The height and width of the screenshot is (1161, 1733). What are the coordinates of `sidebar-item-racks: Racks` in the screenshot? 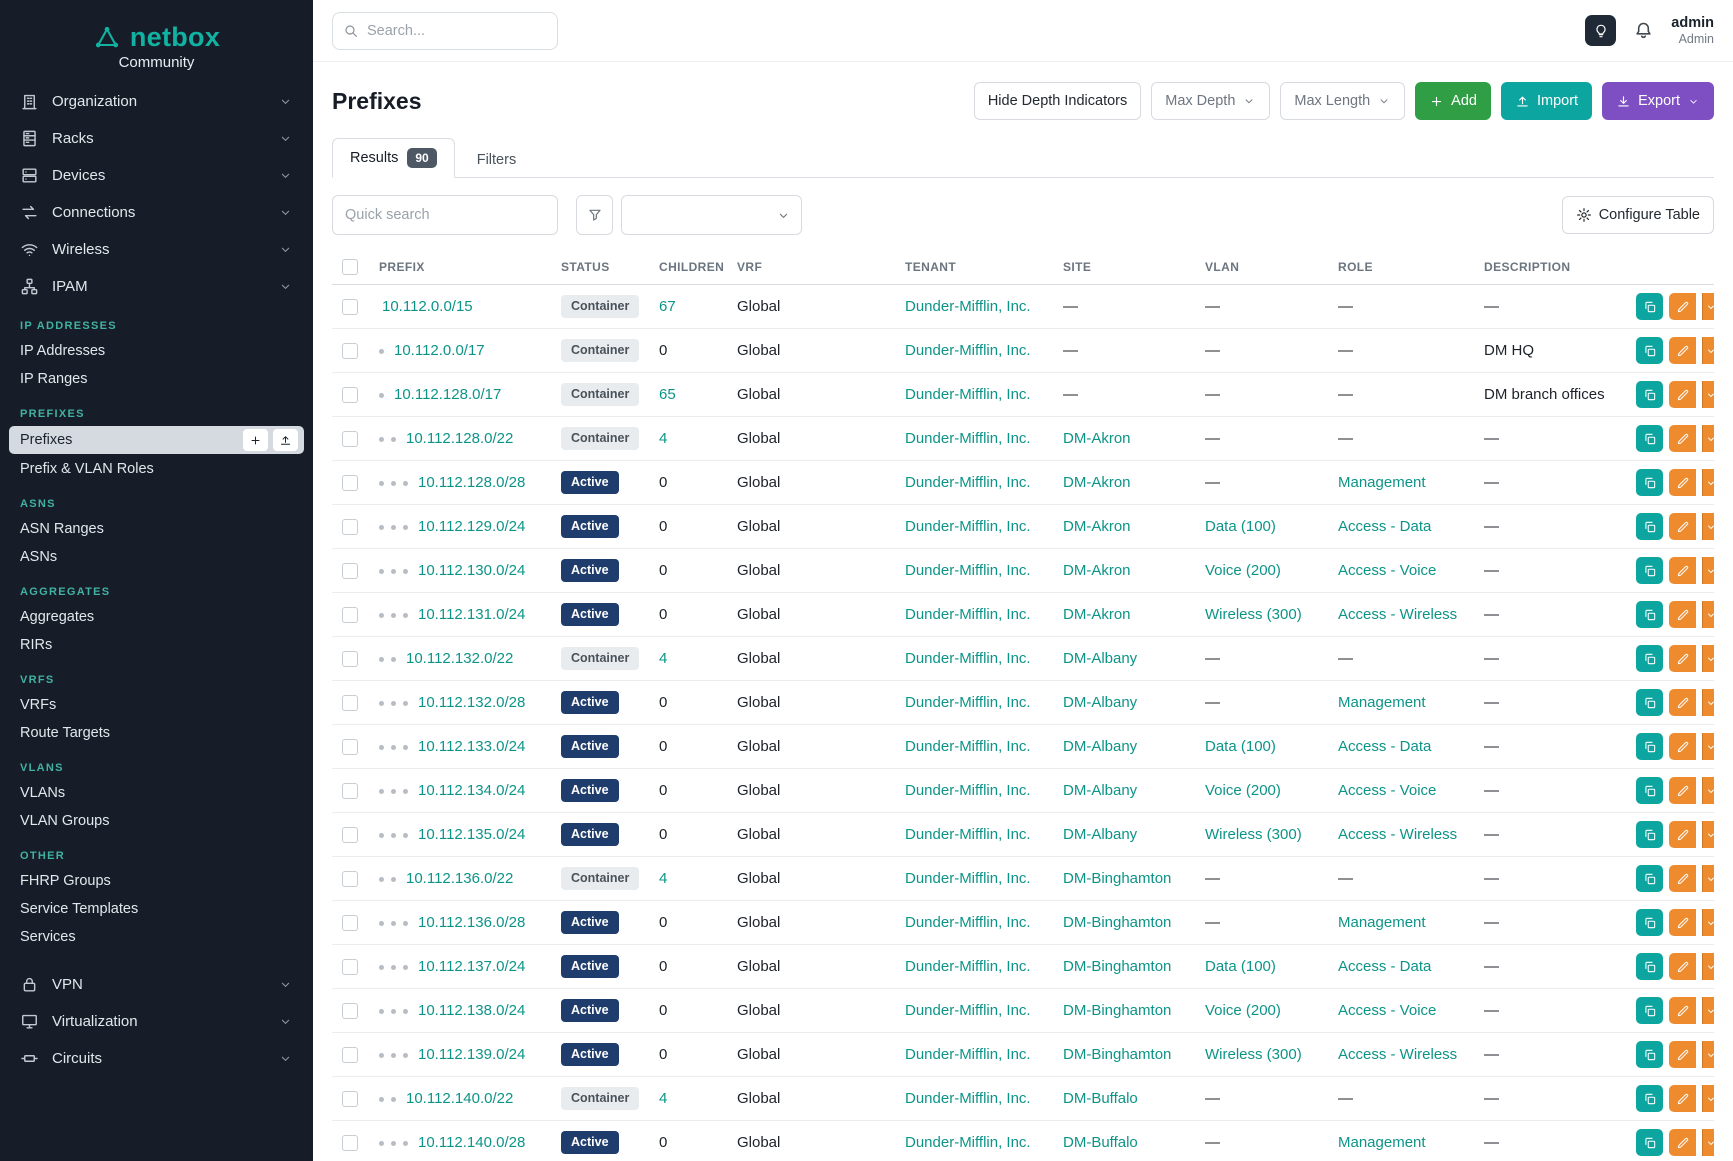 It's located at (156, 138).